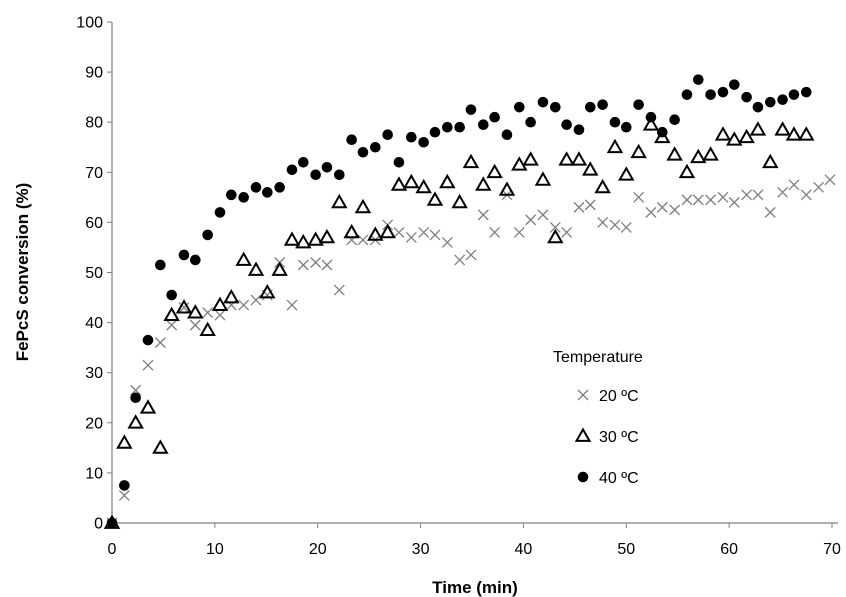 Image resolution: width=846 pixels, height=597 pixels. I want to click on y-tick-label: 30, so click(94, 373).